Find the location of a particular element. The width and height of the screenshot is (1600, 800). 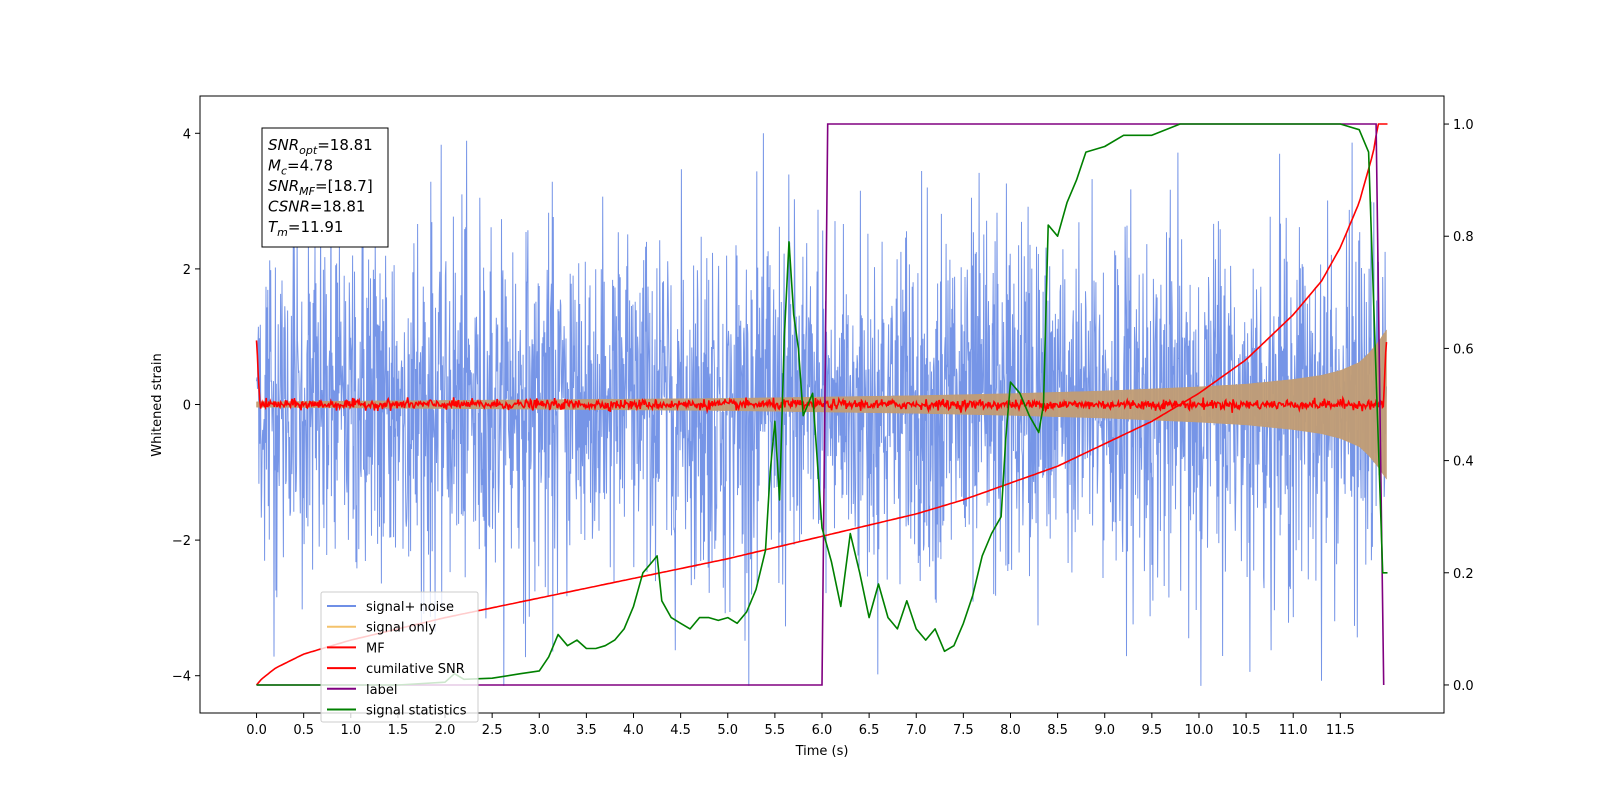

x-tick-label: 11.0 is located at coordinates (1293, 730).